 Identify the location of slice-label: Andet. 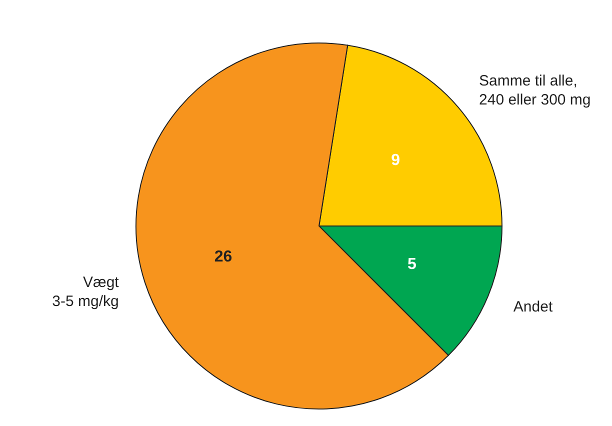
(533, 307).